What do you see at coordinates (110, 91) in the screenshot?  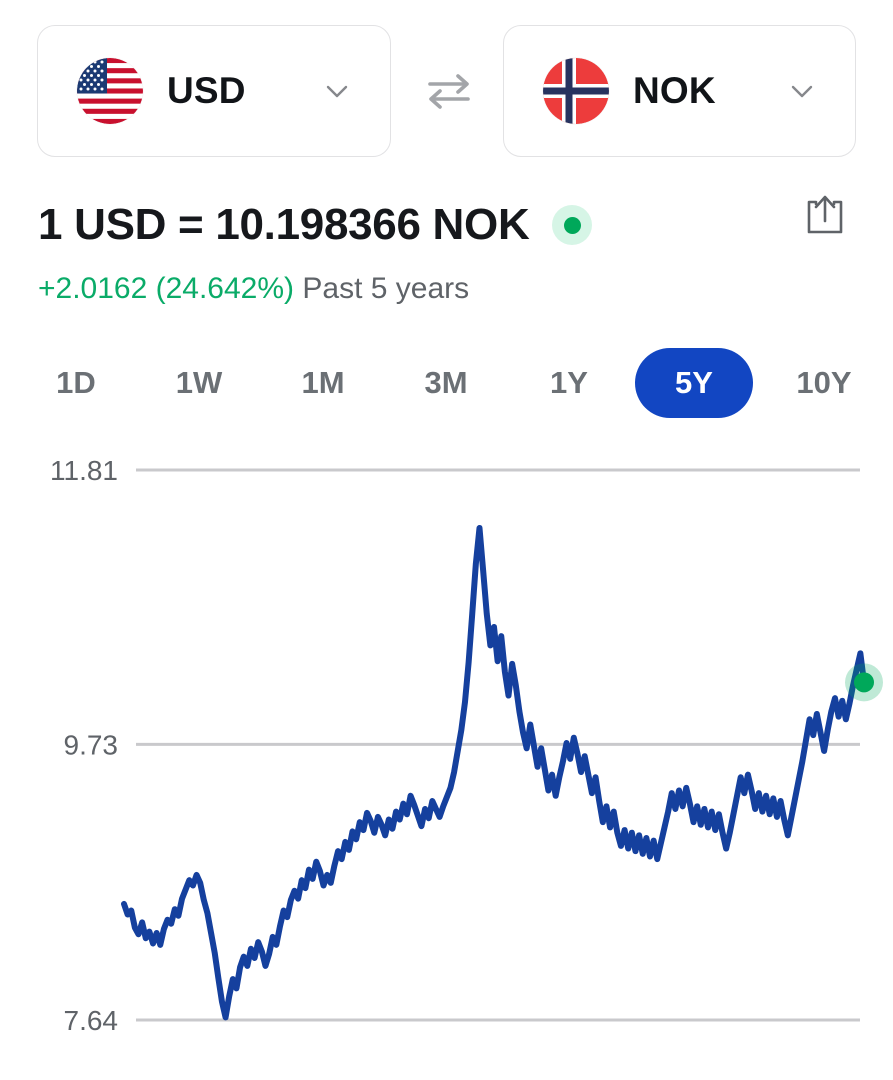 I see `us-flag-icon` at bounding box center [110, 91].